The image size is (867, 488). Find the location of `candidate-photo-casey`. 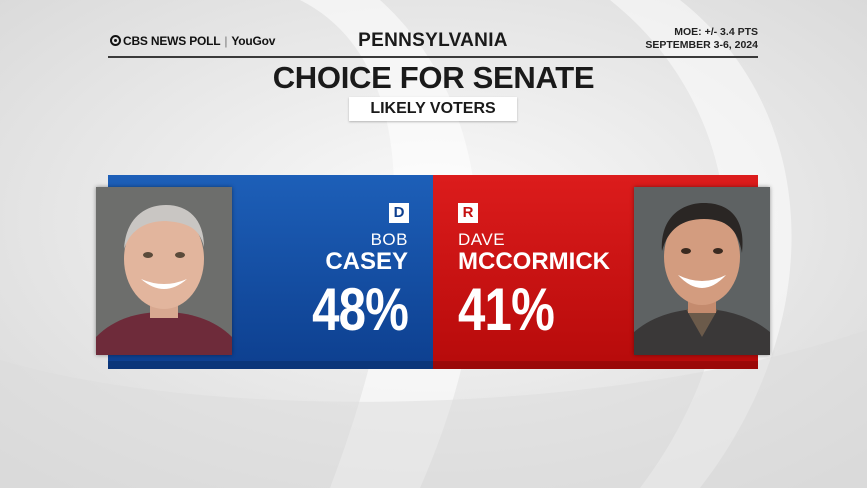

candidate-photo-casey is located at coordinates (164, 271).